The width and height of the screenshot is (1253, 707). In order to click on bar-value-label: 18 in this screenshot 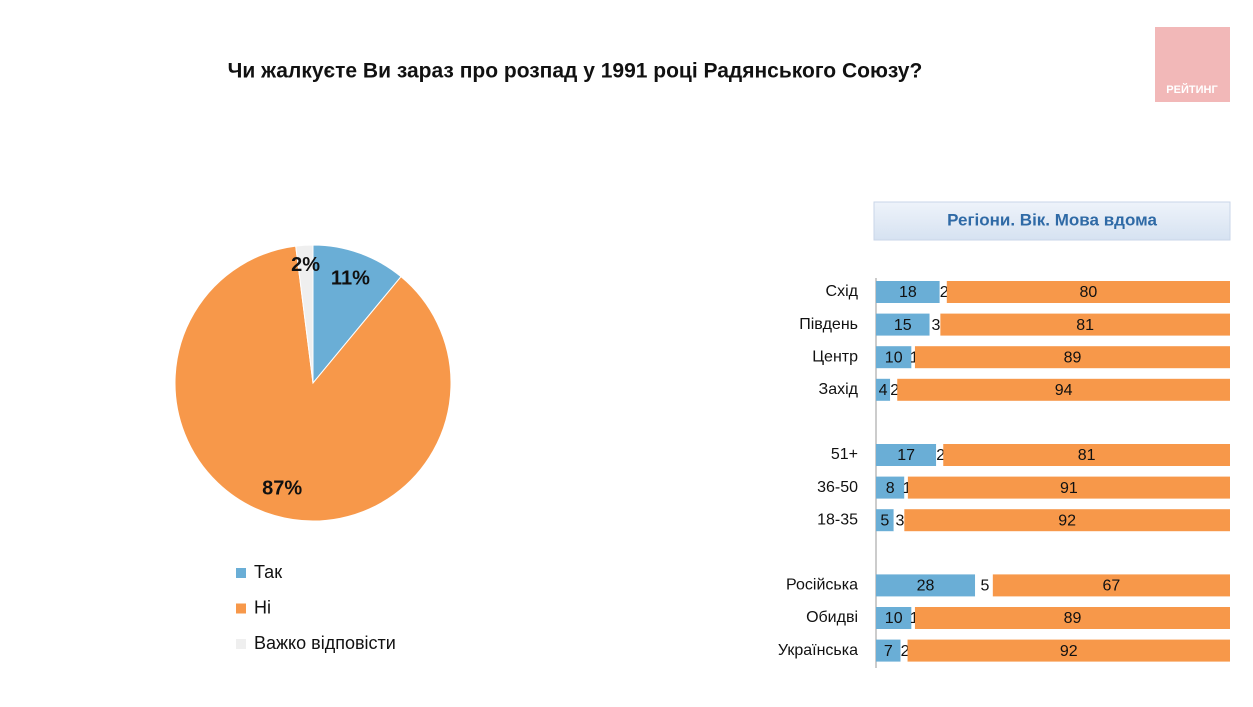, I will do `click(908, 292)`.